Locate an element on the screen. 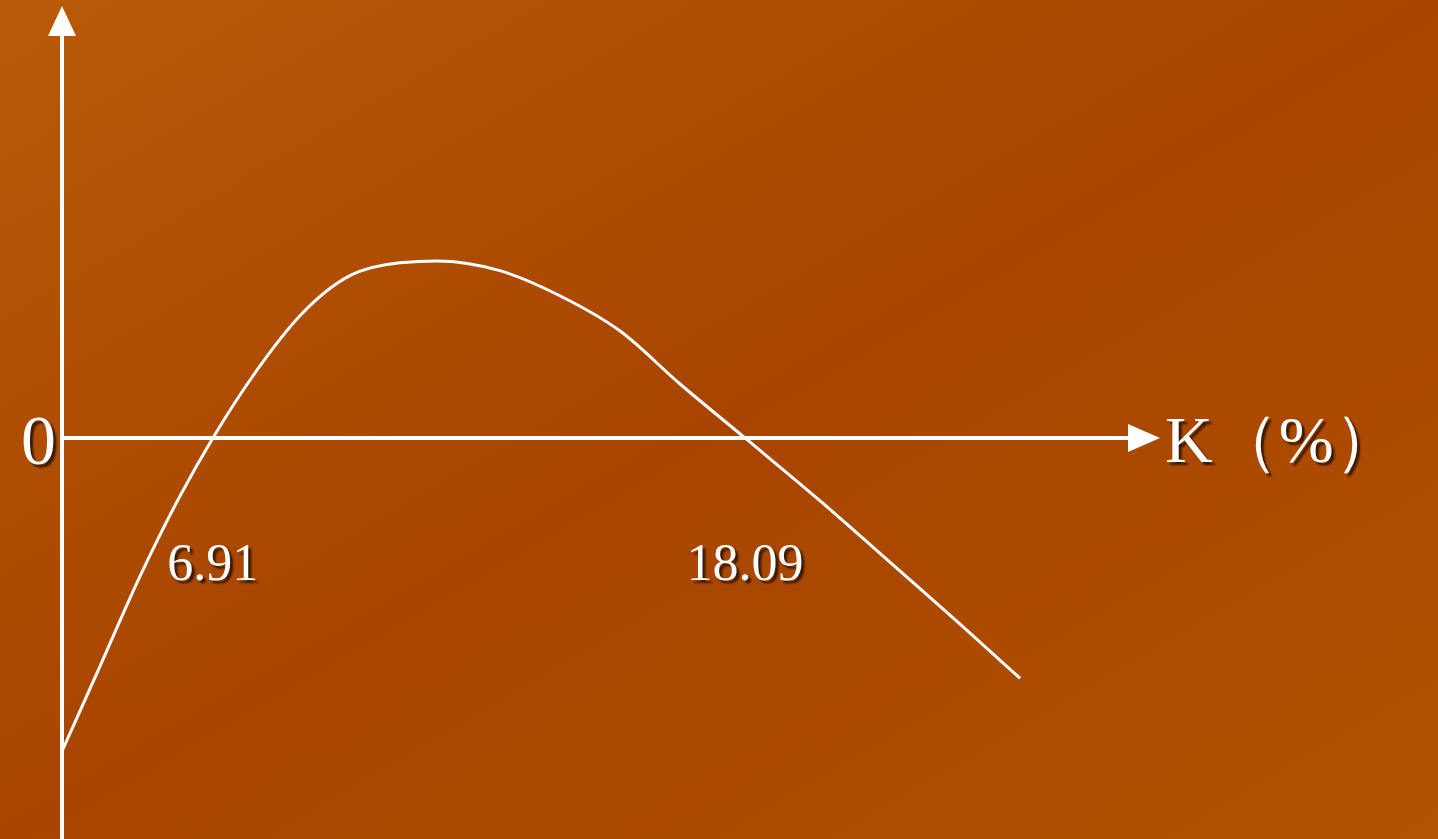 This screenshot has width=1438, height=839. x-tick-label: 18.09 is located at coordinates (745, 562).